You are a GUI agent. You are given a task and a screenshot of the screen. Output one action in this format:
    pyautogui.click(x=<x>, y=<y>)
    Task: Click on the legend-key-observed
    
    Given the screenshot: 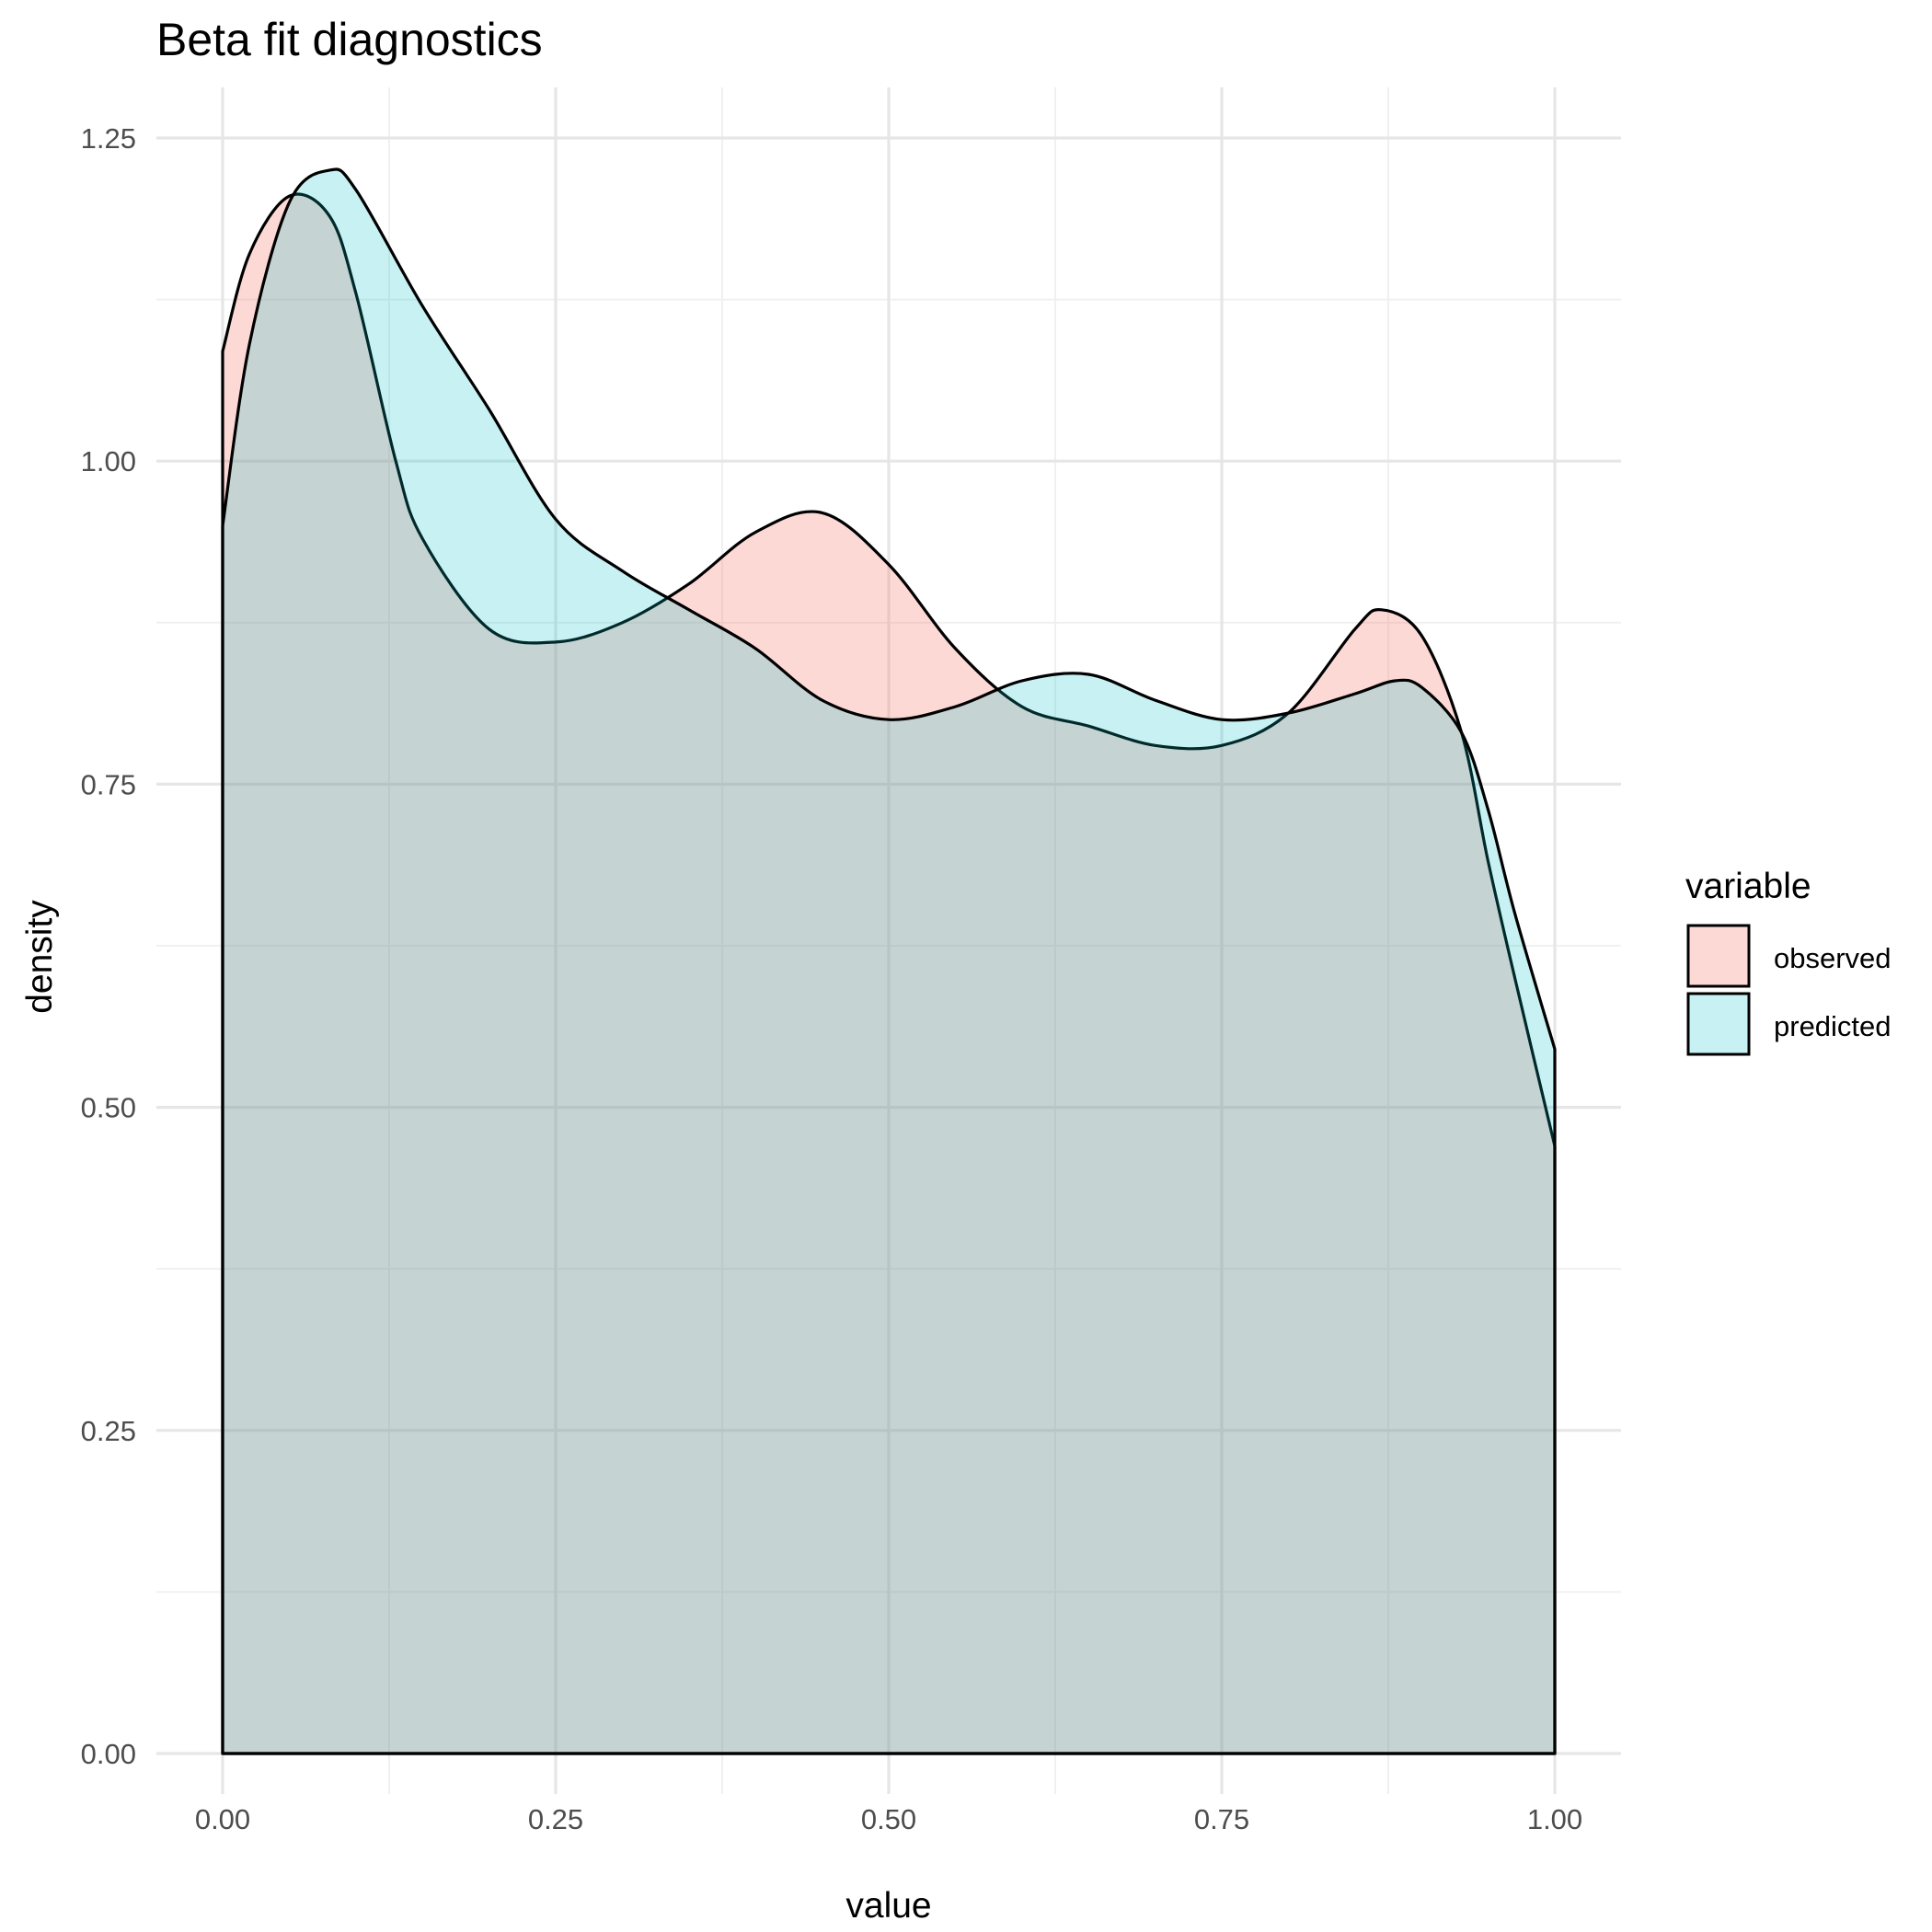 What is the action you would take?
    pyautogui.click(x=1718, y=956)
    